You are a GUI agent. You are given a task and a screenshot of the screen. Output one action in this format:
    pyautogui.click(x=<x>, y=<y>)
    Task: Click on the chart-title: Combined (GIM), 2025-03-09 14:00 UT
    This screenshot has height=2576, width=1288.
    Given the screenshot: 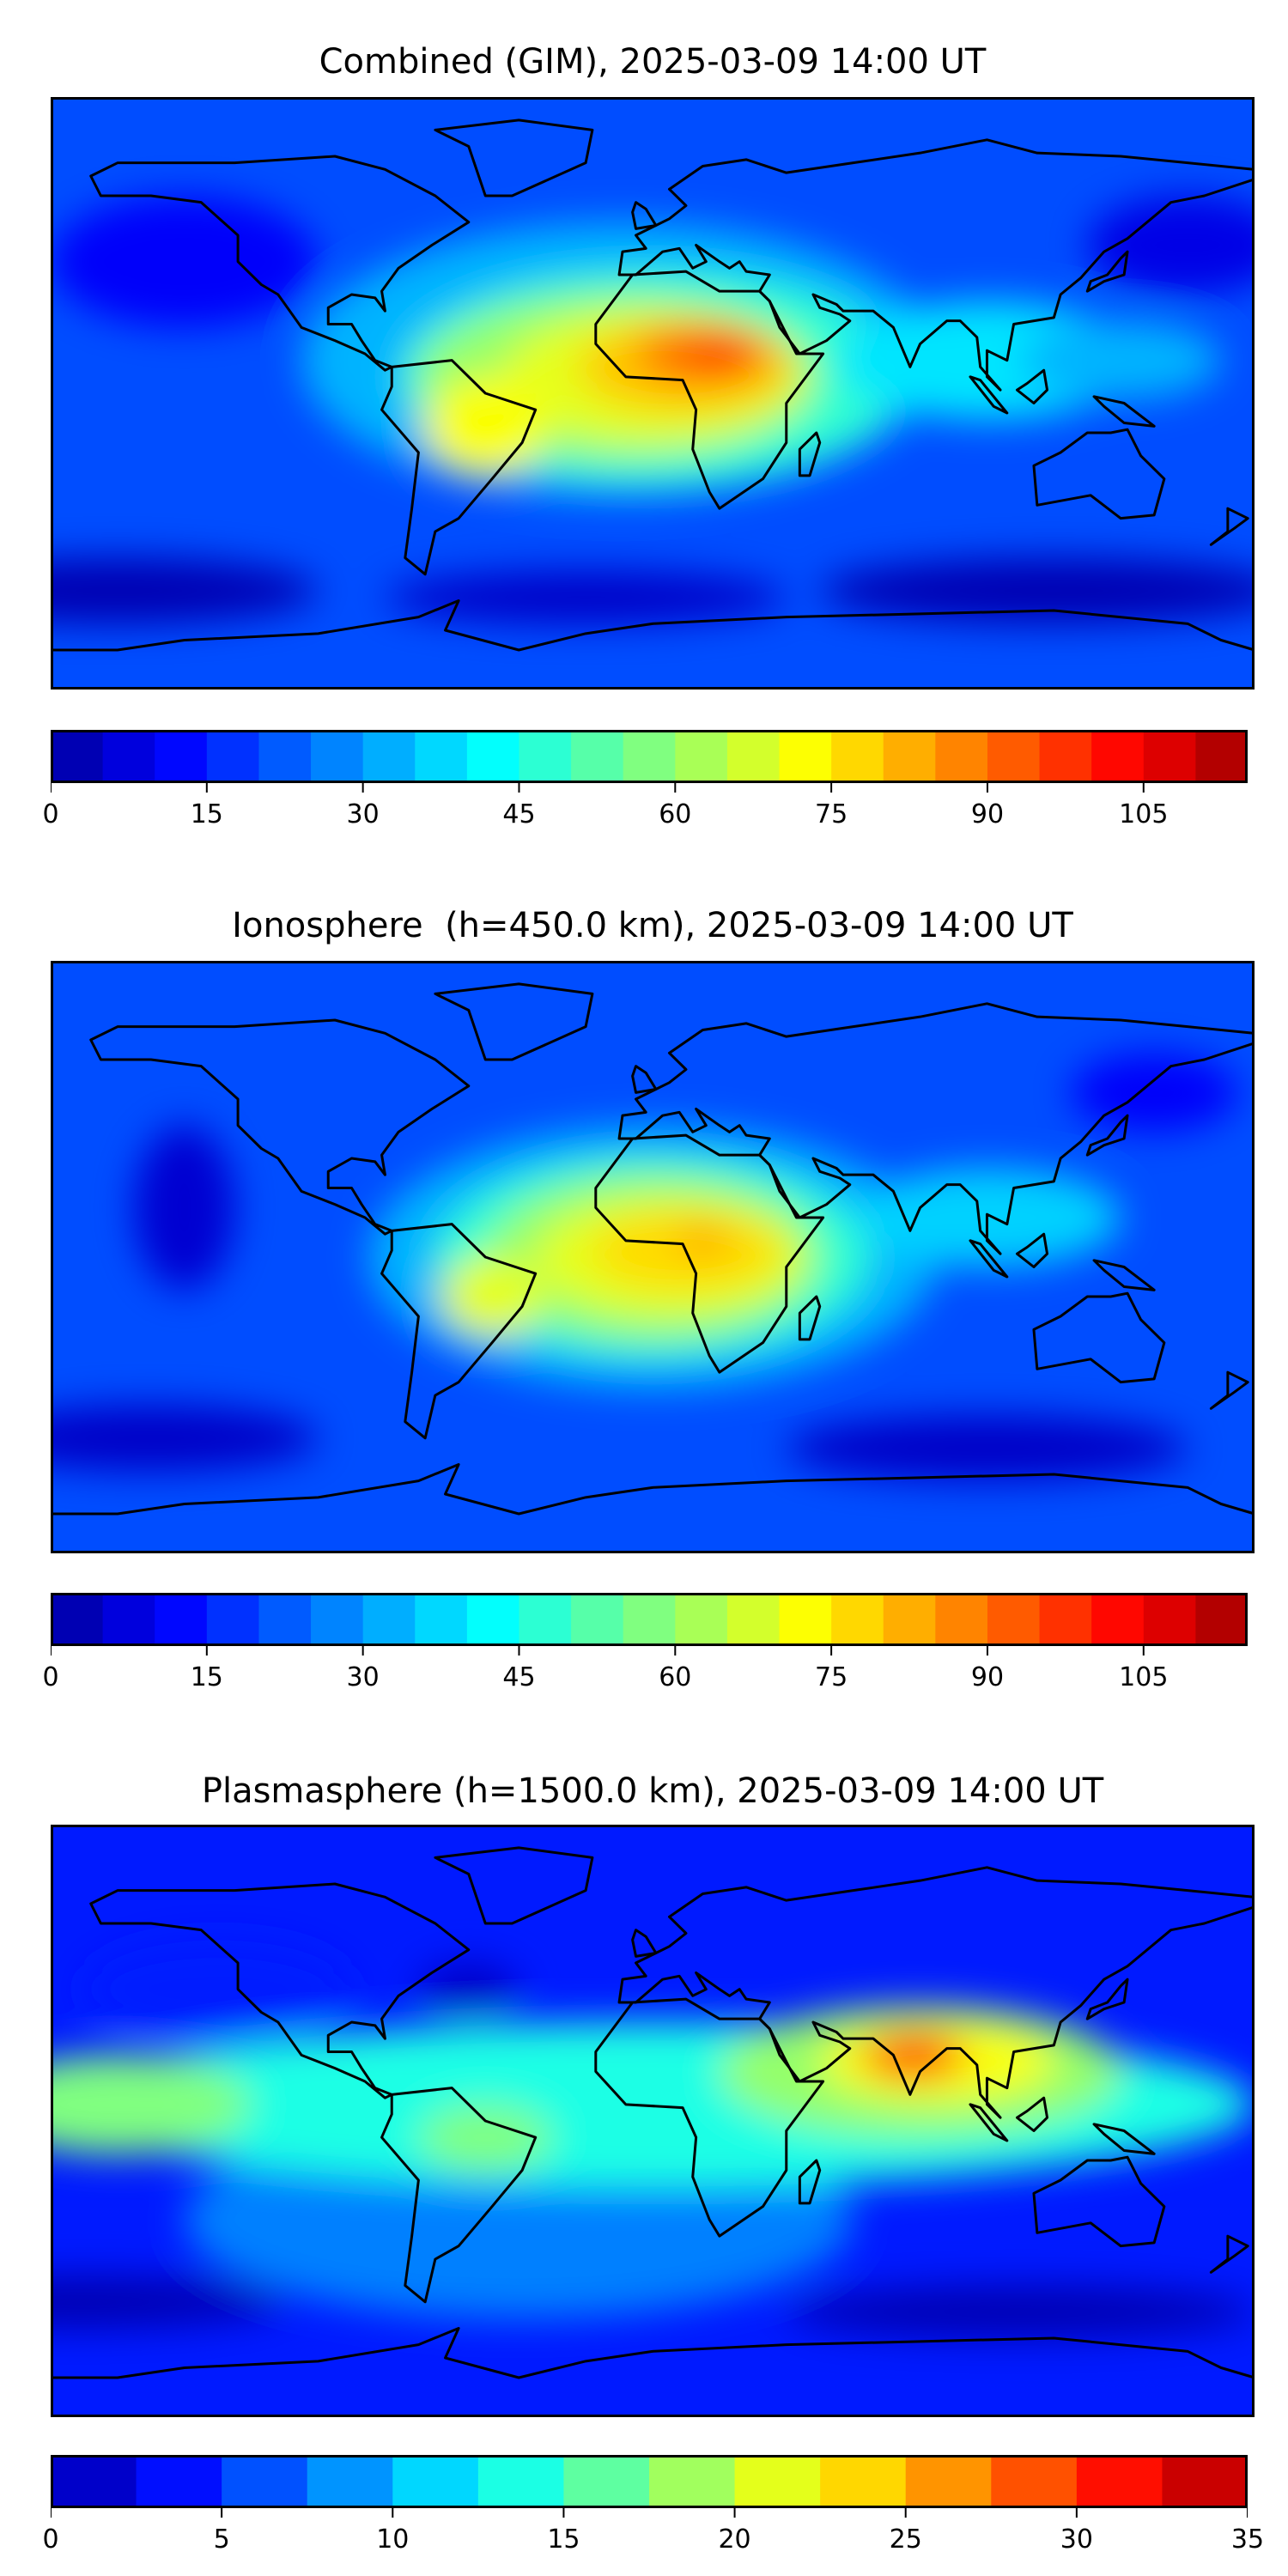 What is the action you would take?
    pyautogui.click(x=653, y=62)
    